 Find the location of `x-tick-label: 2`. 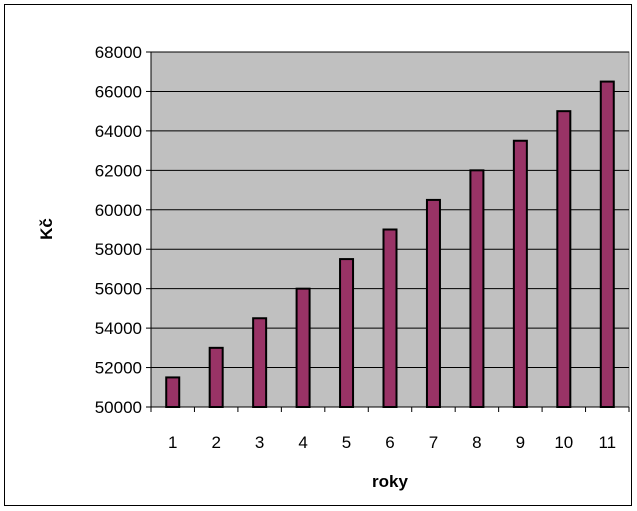

x-tick-label: 2 is located at coordinates (215, 442).